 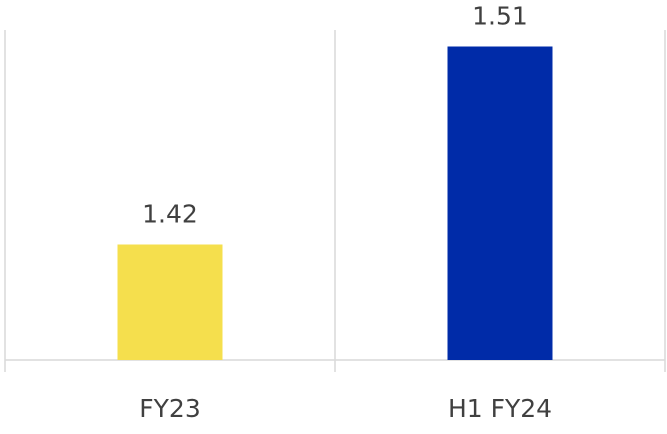 I want to click on data-label: 1.42, so click(x=170, y=214).